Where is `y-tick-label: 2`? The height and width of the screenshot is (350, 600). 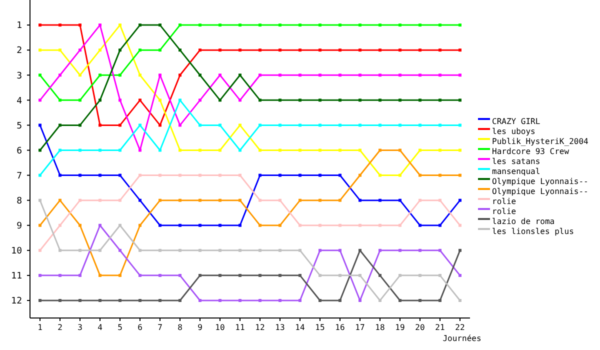
y-tick-label: 2 is located at coordinates (19, 51).